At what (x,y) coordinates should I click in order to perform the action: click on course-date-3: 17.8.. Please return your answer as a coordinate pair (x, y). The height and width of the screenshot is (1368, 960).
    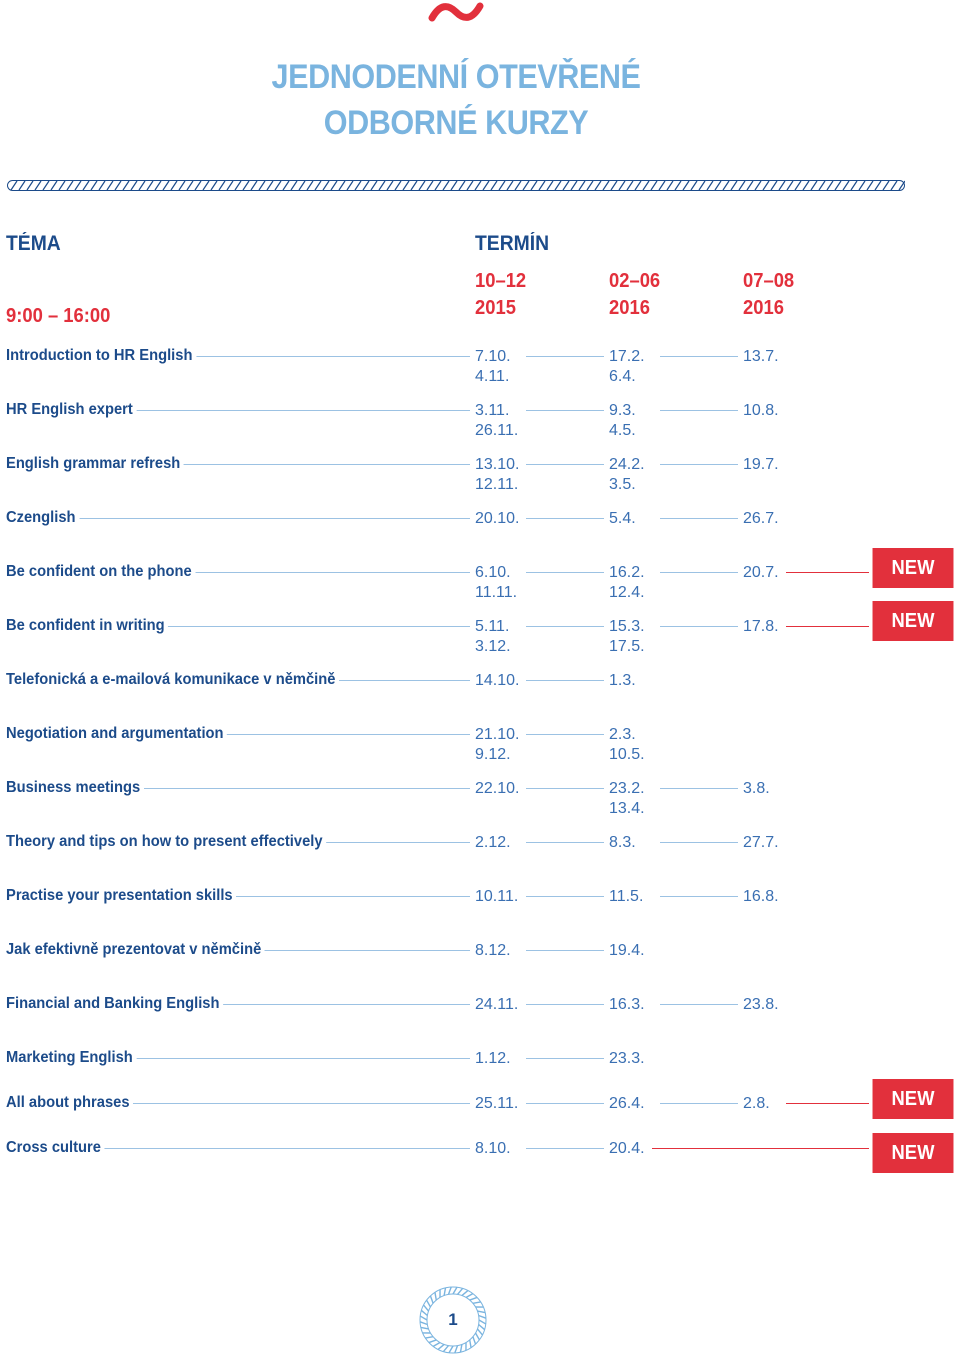
    Looking at the image, I should click on (761, 626).